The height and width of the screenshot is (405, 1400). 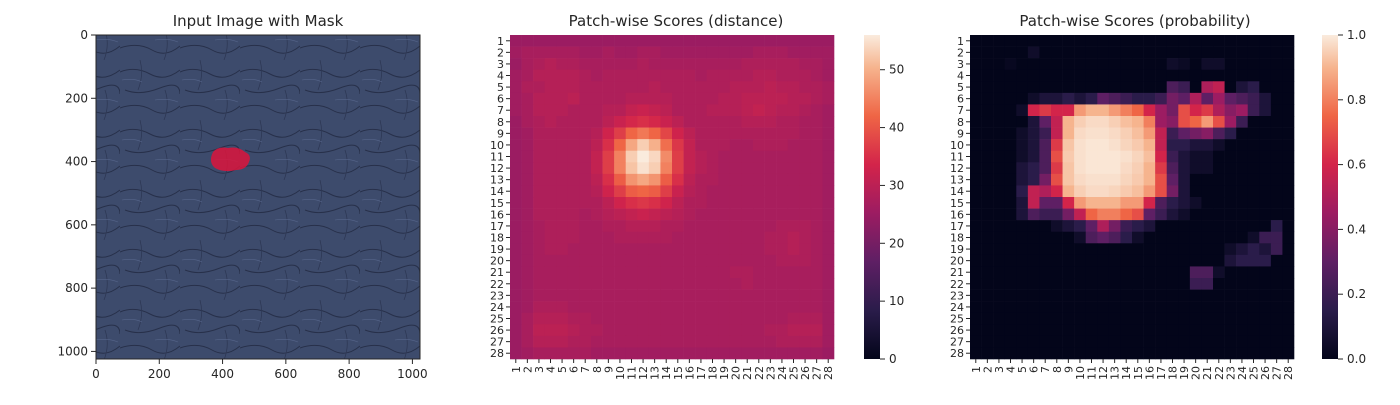 I want to click on col-tick-label: 7, so click(x=585, y=369).